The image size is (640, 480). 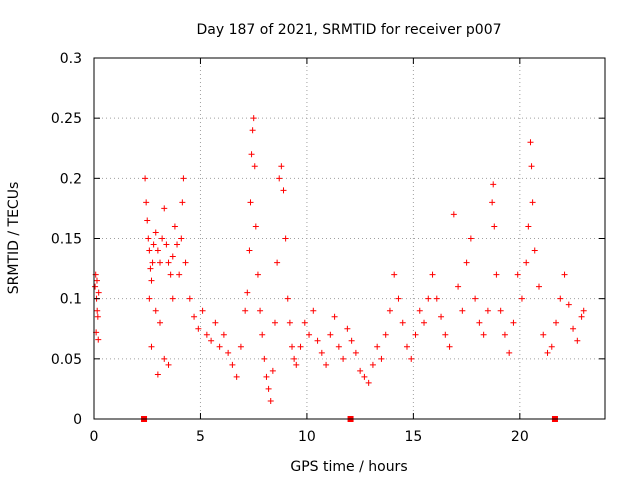 What do you see at coordinates (66, 360) in the screenshot?
I see `y-tick-label: 0.05` at bounding box center [66, 360].